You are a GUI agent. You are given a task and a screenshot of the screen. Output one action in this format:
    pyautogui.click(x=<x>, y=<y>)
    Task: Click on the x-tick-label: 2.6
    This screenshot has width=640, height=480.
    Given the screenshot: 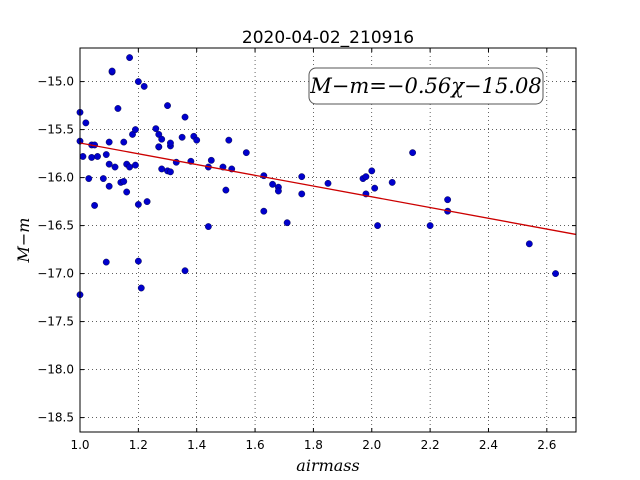 What is the action you would take?
    pyautogui.click(x=546, y=445)
    